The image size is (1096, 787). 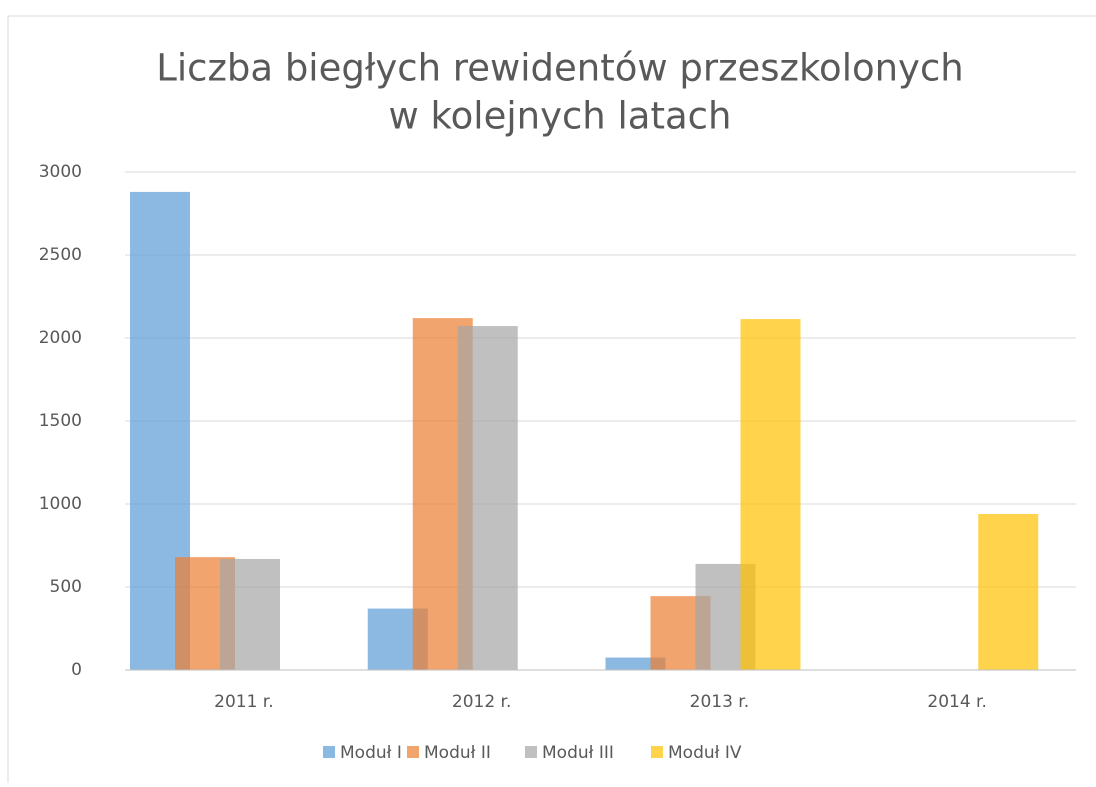 What do you see at coordinates (371, 753) in the screenshot?
I see `legend-label: Moduł I` at bounding box center [371, 753].